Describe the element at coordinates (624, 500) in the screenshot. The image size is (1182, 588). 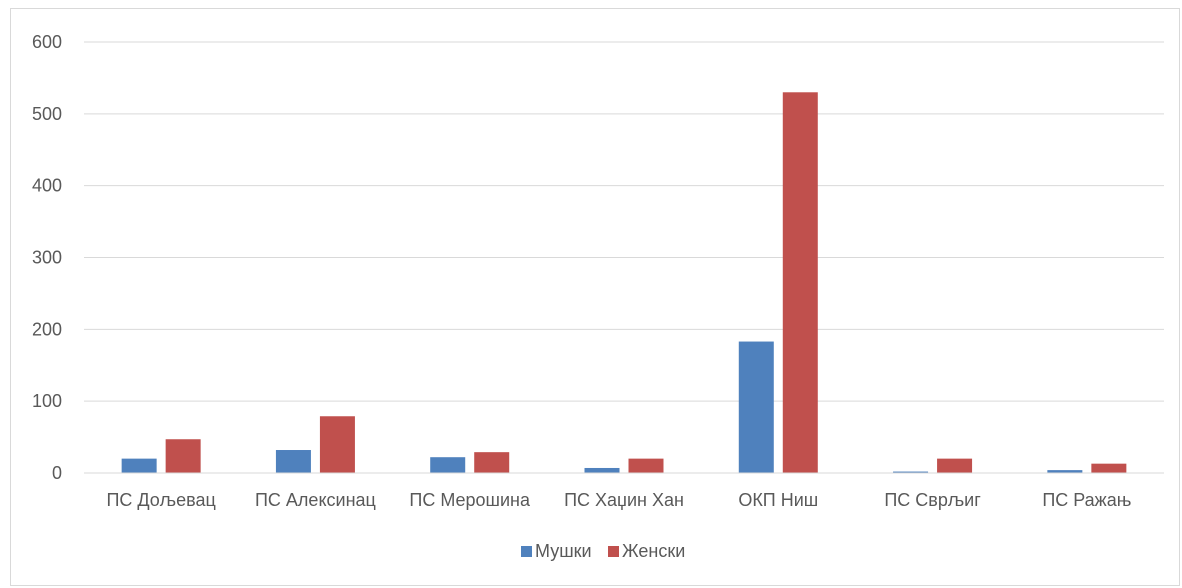
I see `x-tick-label: ПС Хаџин Хан` at that location.